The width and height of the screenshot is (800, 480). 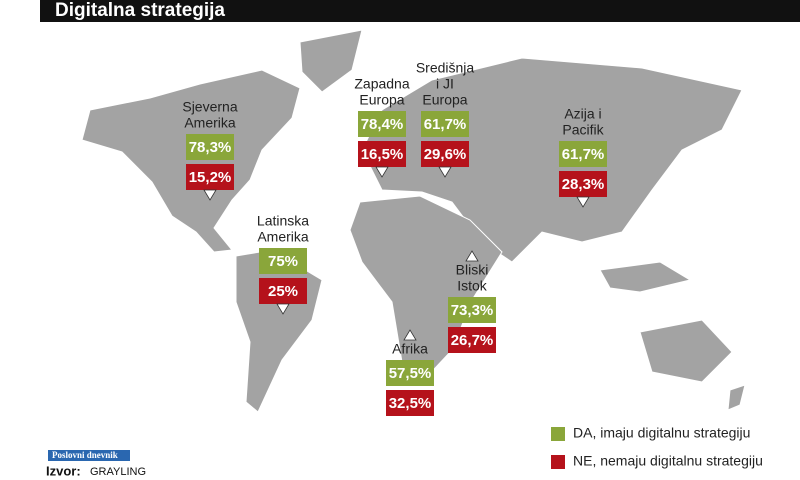 What do you see at coordinates (85, 455) in the screenshot?
I see `logo: Poslovni dnevnik` at bounding box center [85, 455].